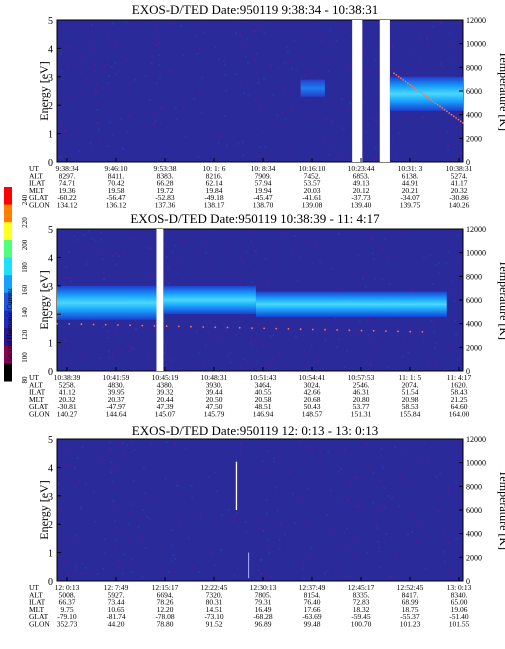 The width and height of the screenshot is (505, 649). Describe the element at coordinates (50, 21) in the screenshot. I see `energy-tick-label: 5` at that location.